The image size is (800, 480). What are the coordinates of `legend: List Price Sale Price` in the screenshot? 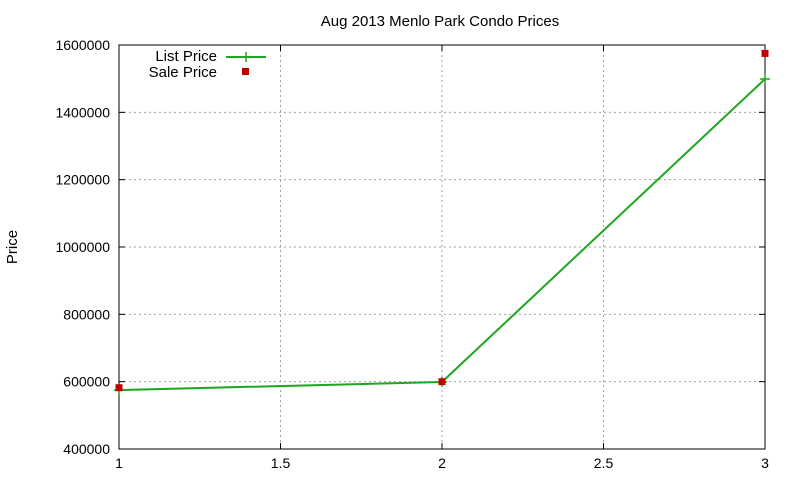 It's located at (207, 64).